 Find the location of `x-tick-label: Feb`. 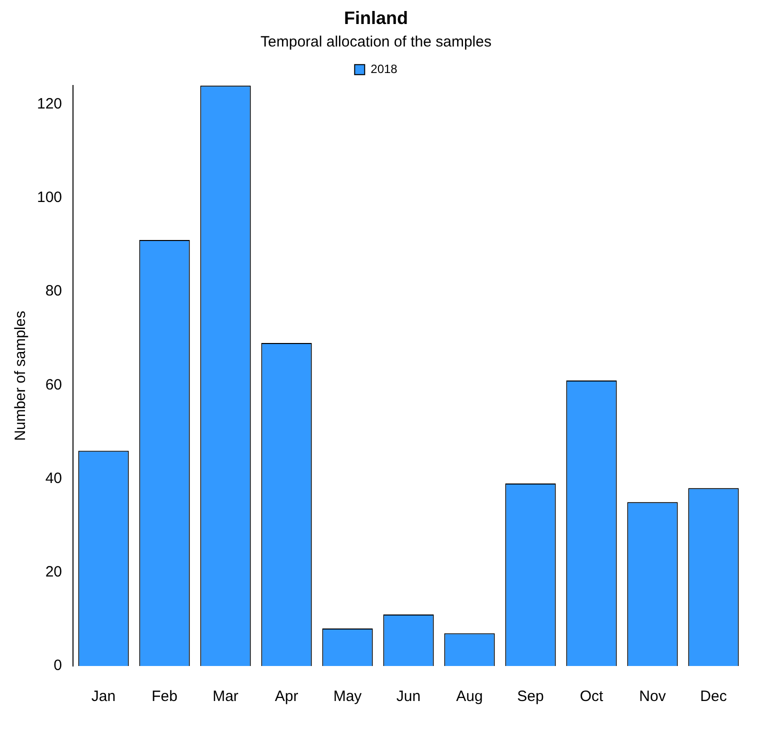

x-tick-label: Feb is located at coordinates (165, 697).